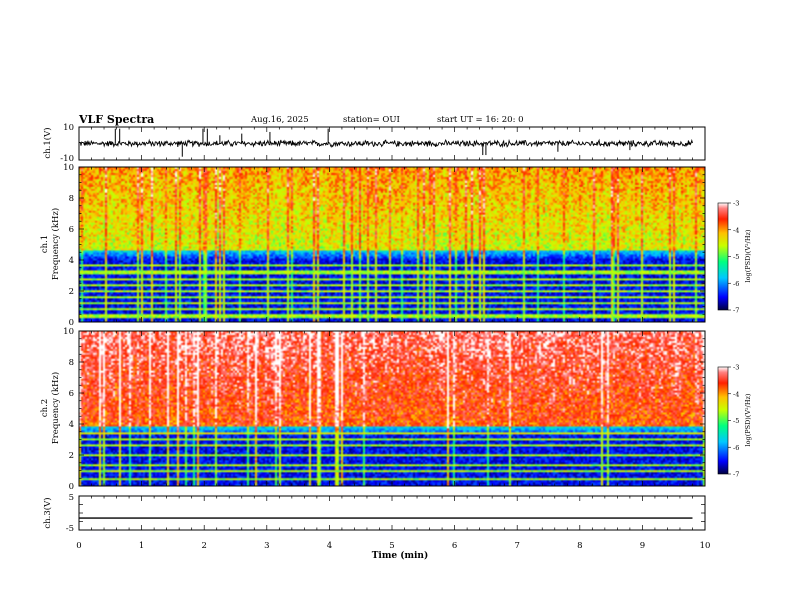  What do you see at coordinates (579, 546) in the screenshot?
I see `x-tick-label: 8` at bounding box center [579, 546].